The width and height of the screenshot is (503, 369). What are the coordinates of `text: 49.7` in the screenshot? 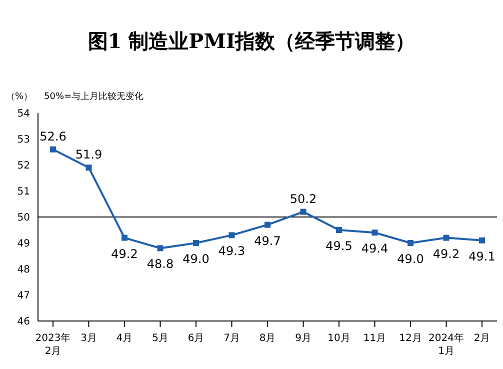 It's located at (267, 241).